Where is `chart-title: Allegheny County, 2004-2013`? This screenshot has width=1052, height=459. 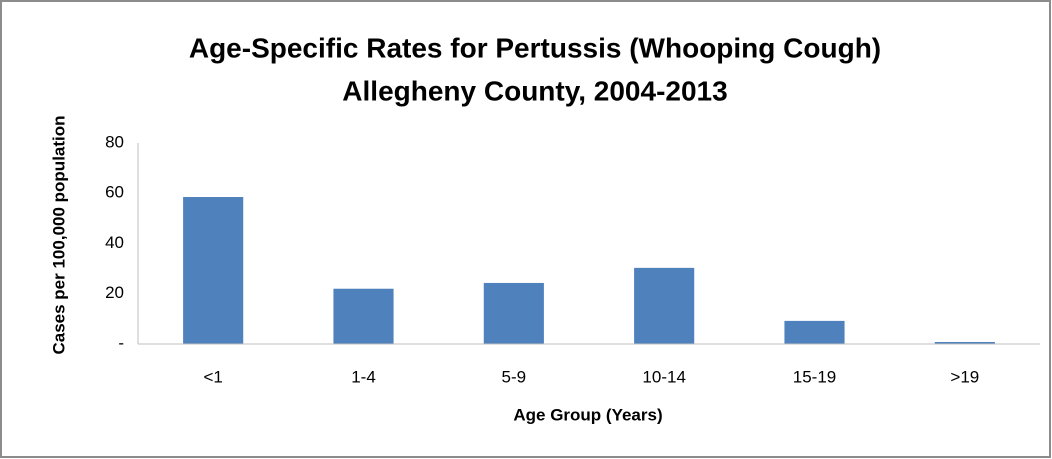
chart-title: Allegheny County, 2004-2013 is located at coordinates (534, 90).